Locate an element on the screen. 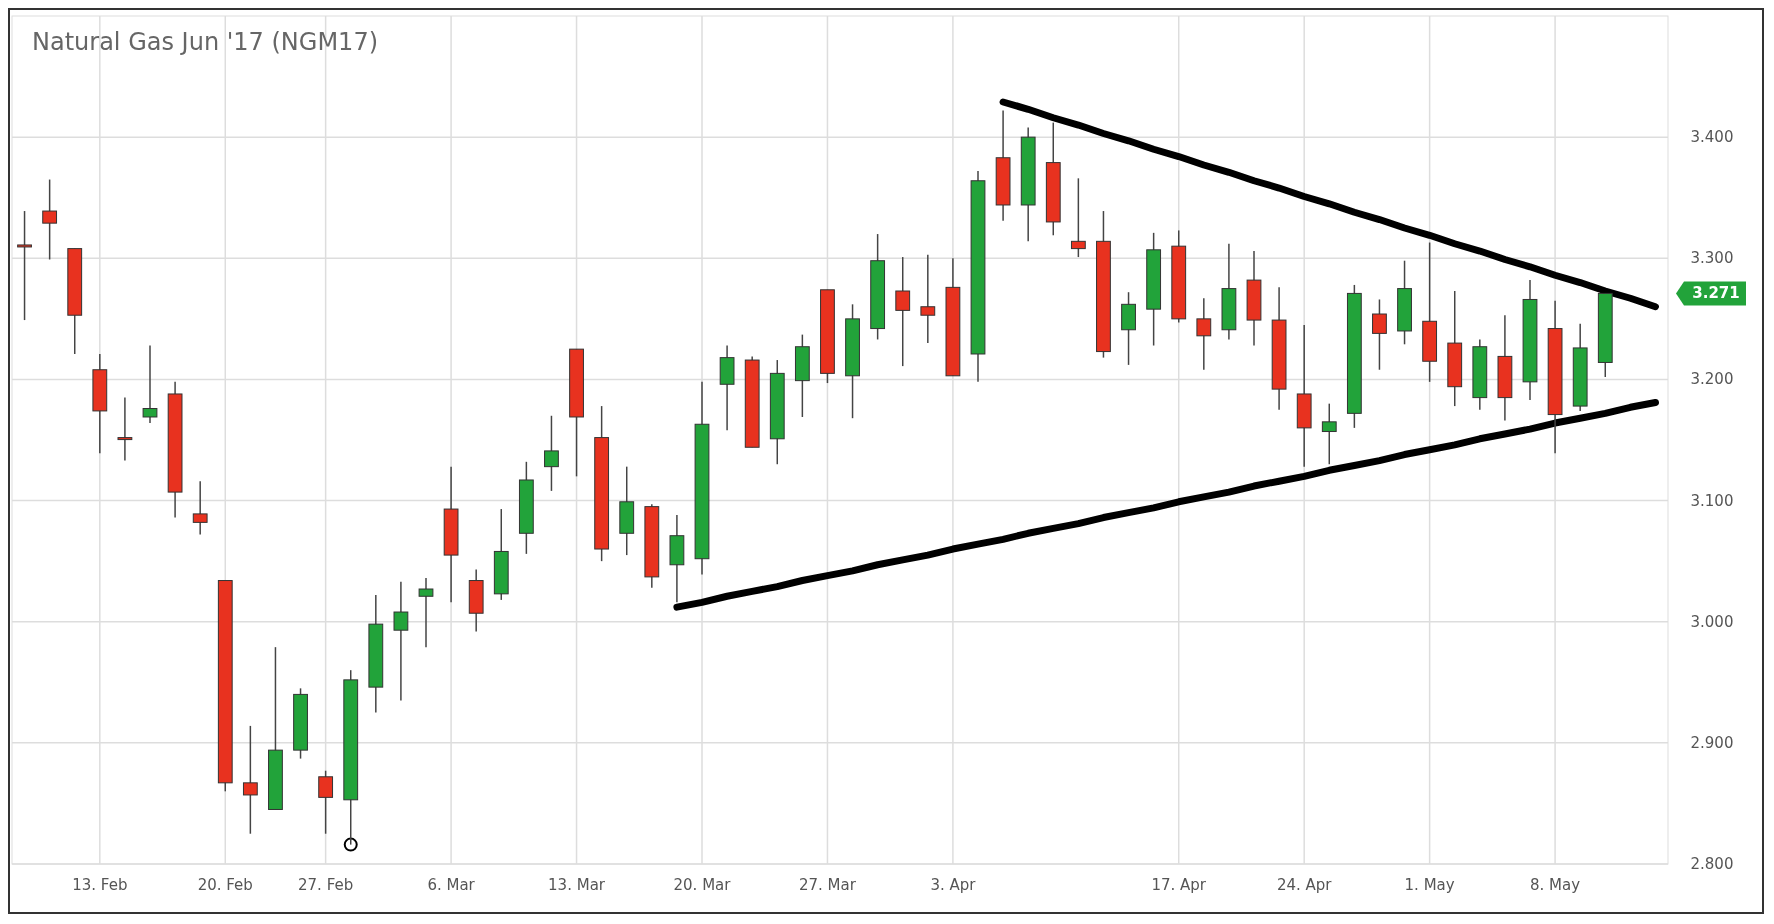  x-tick-label: 1. May is located at coordinates (1429, 885).